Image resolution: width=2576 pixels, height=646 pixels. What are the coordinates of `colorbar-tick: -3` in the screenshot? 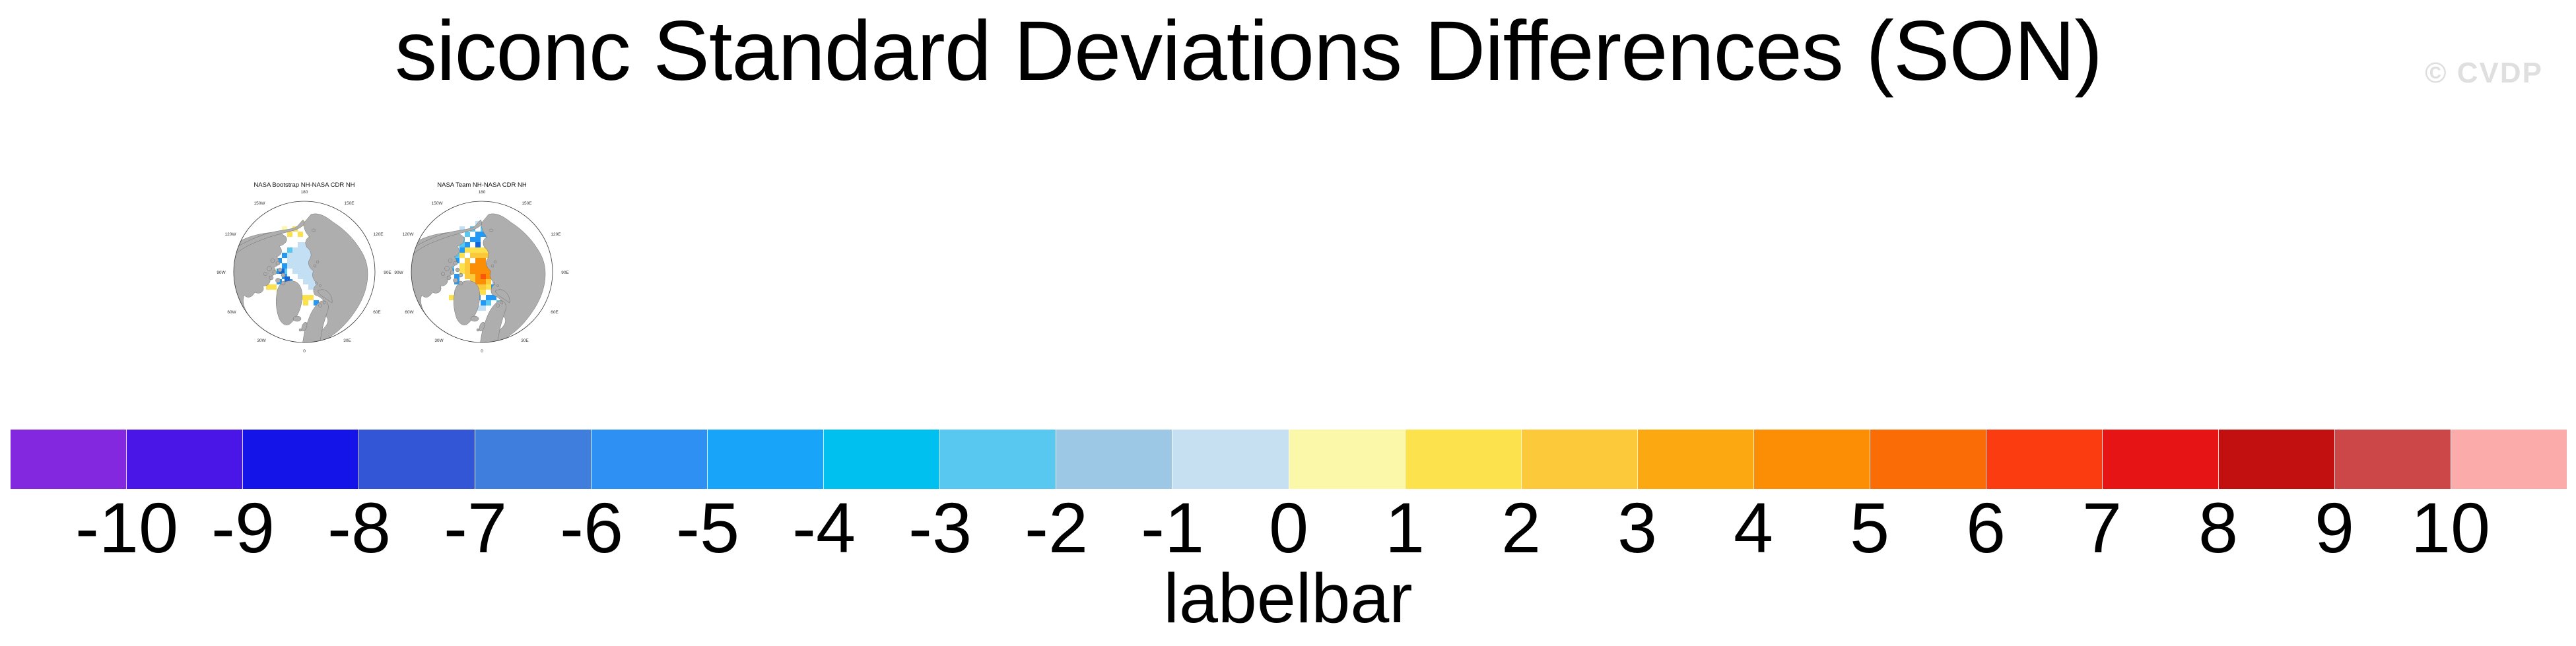 It's located at (940, 527).